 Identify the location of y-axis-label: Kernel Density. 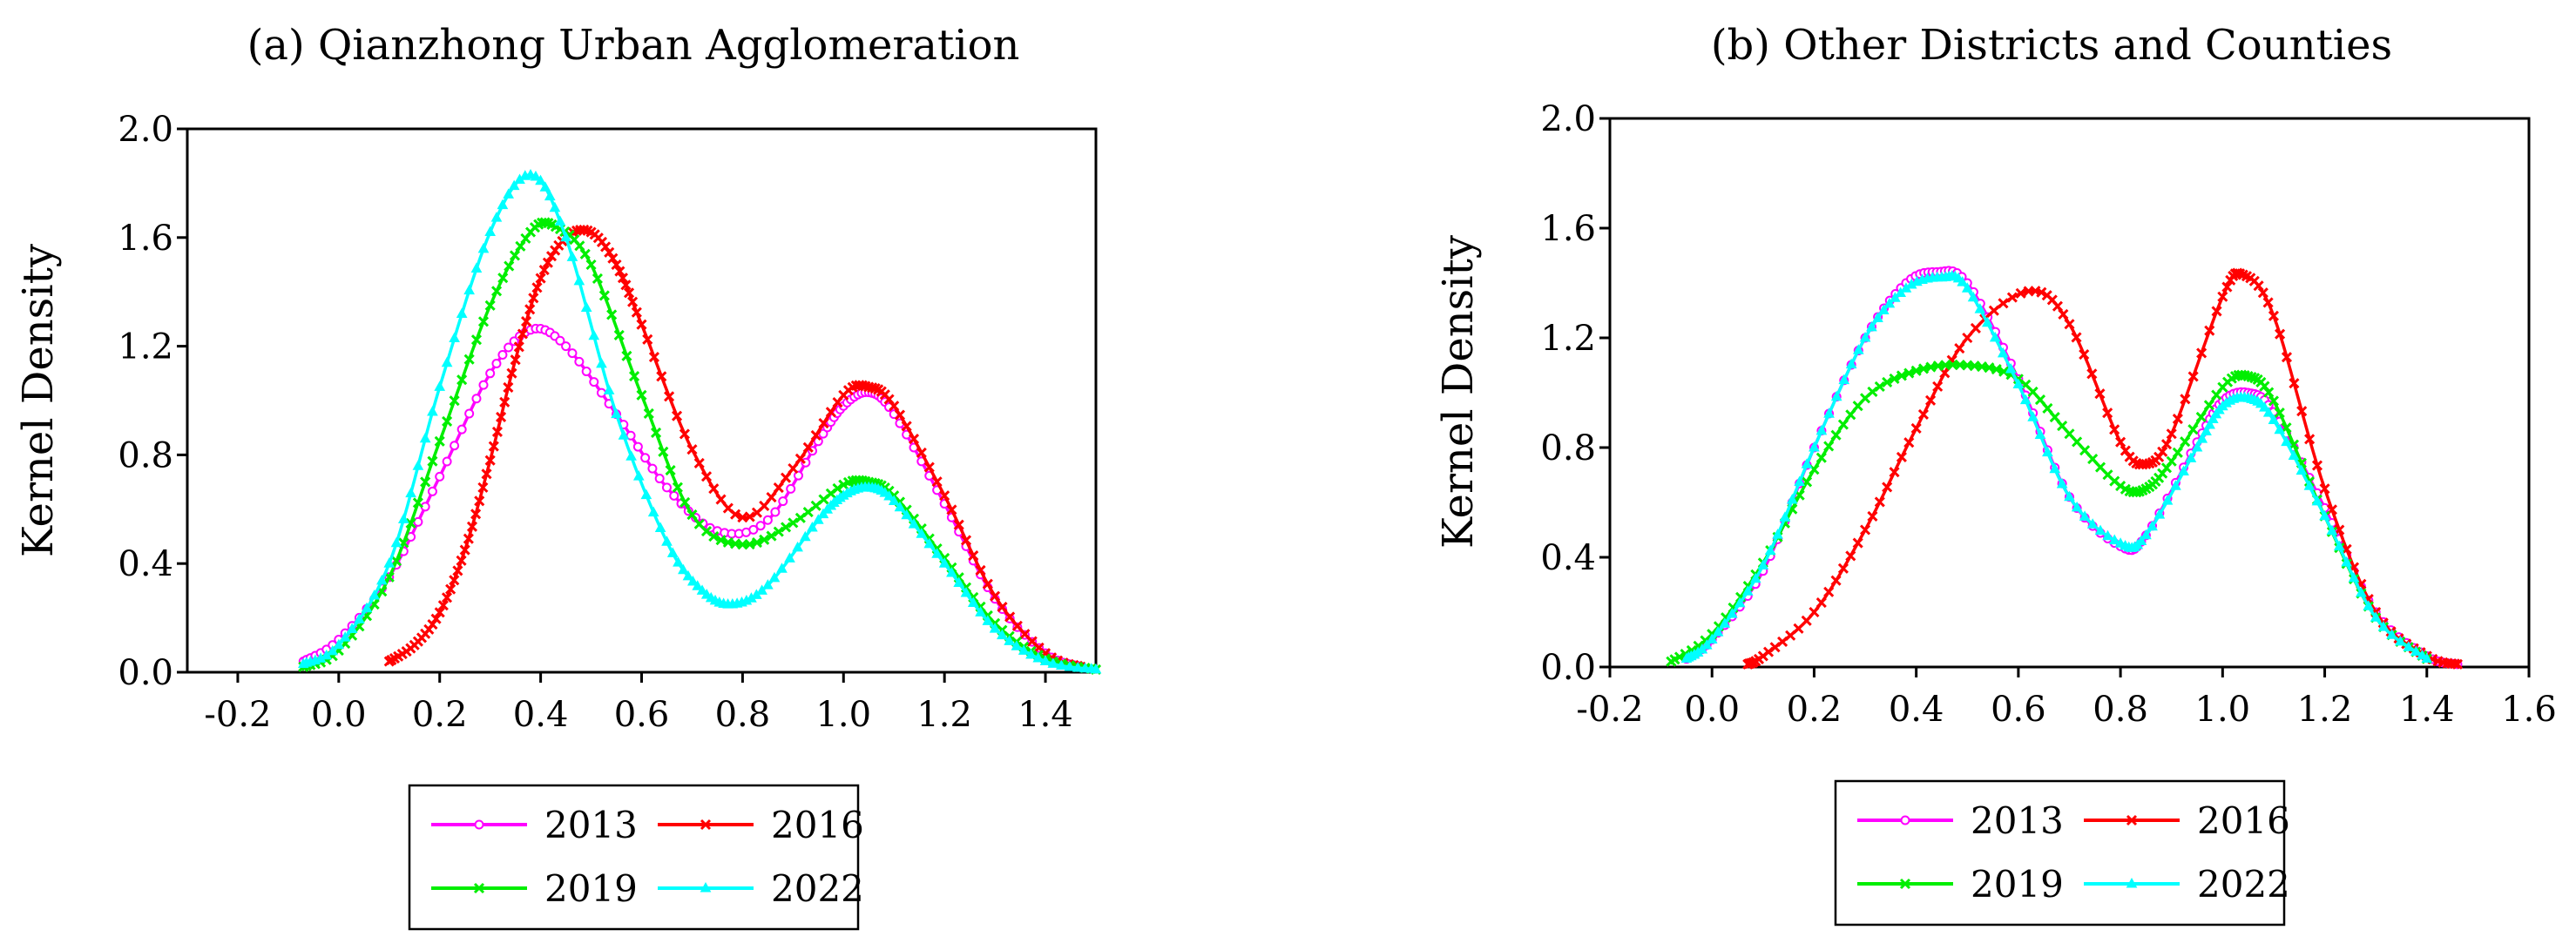
(1458, 392).